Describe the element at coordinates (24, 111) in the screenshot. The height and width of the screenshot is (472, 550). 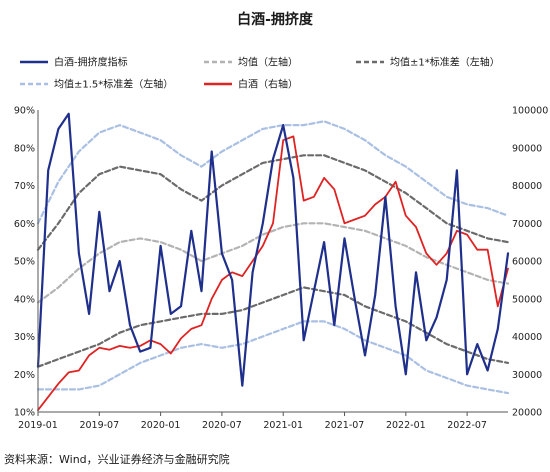
I see `y-left-tick-label-8: 90%` at that location.